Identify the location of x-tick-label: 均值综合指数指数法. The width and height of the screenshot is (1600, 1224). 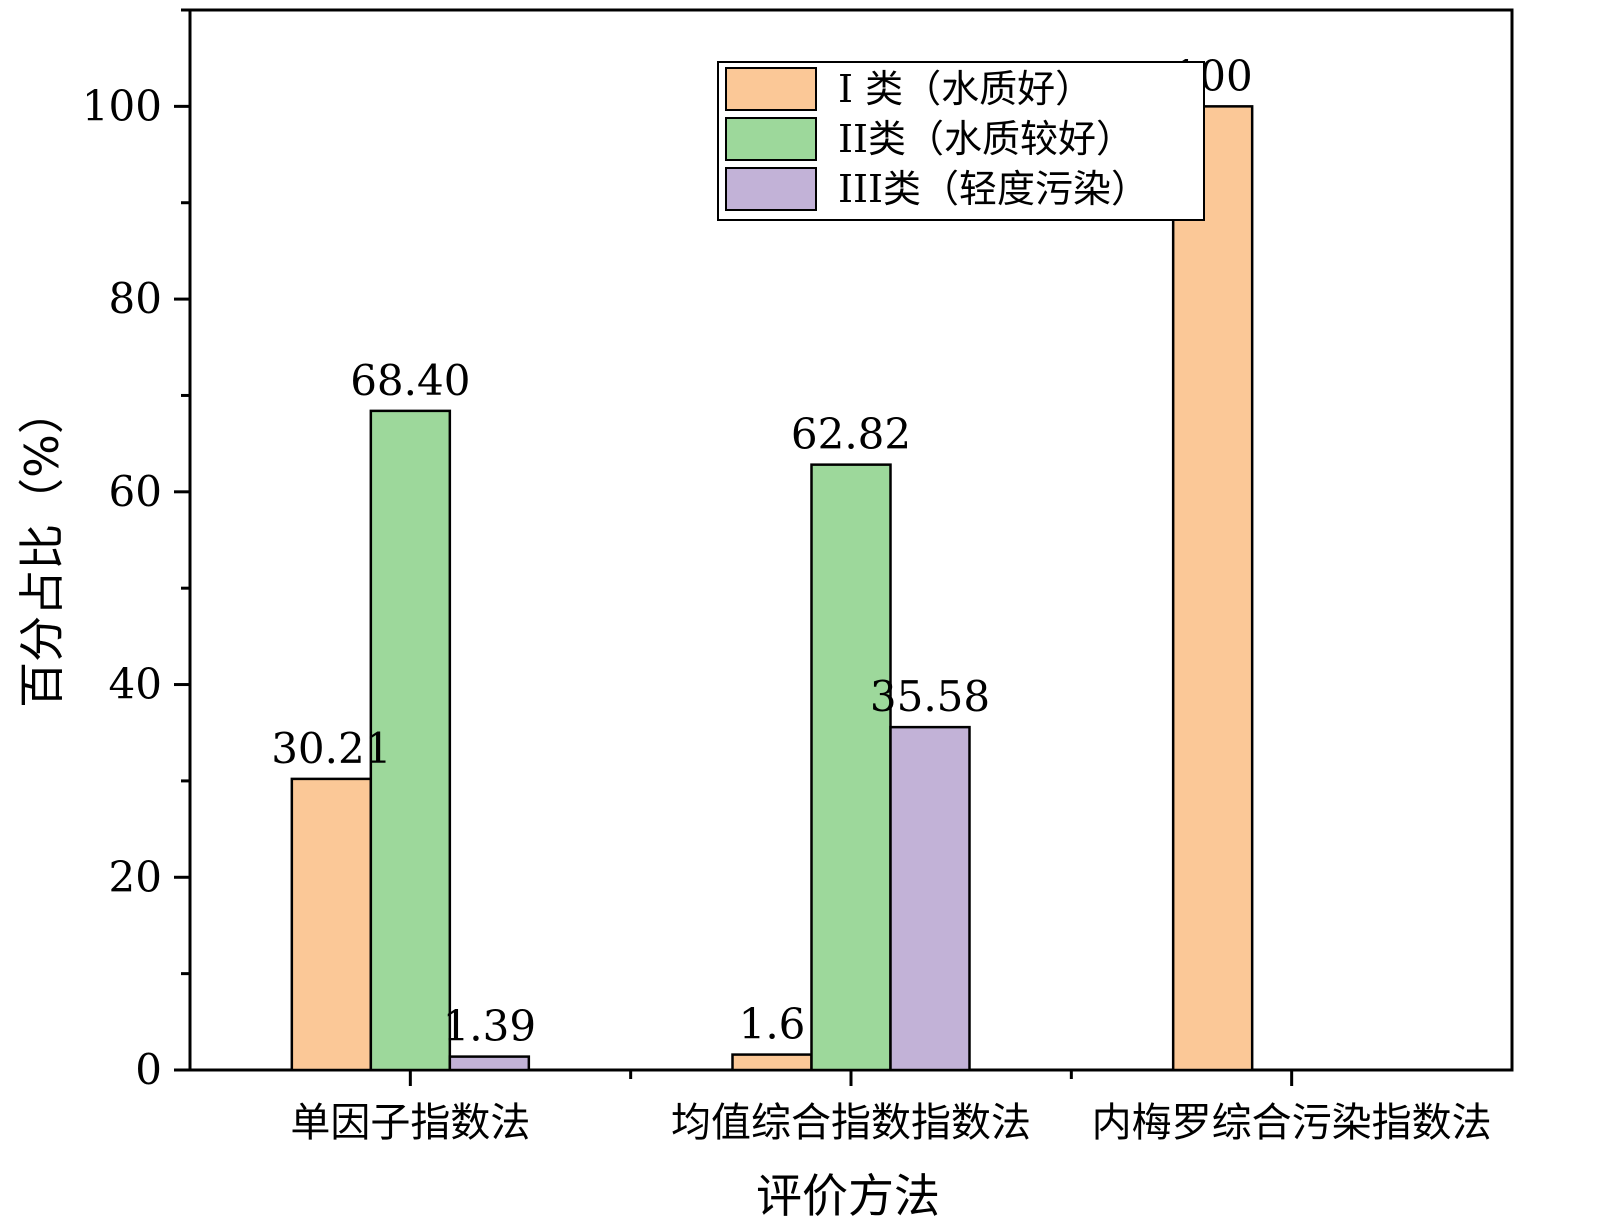
(851, 1123).